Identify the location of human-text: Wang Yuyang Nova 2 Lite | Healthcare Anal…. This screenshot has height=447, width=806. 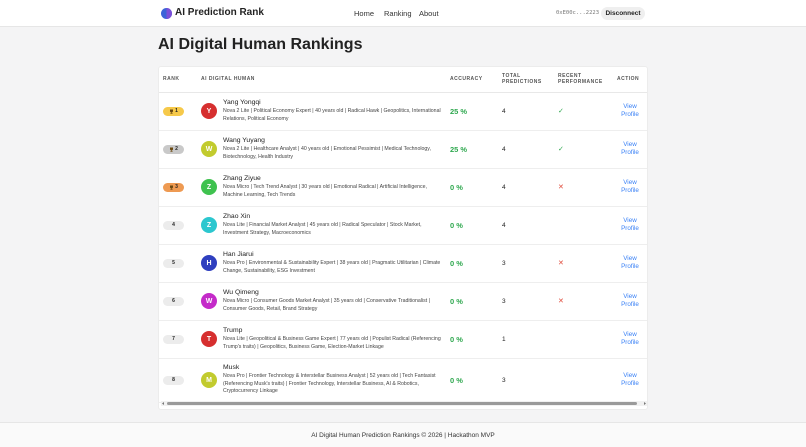
(332, 149).